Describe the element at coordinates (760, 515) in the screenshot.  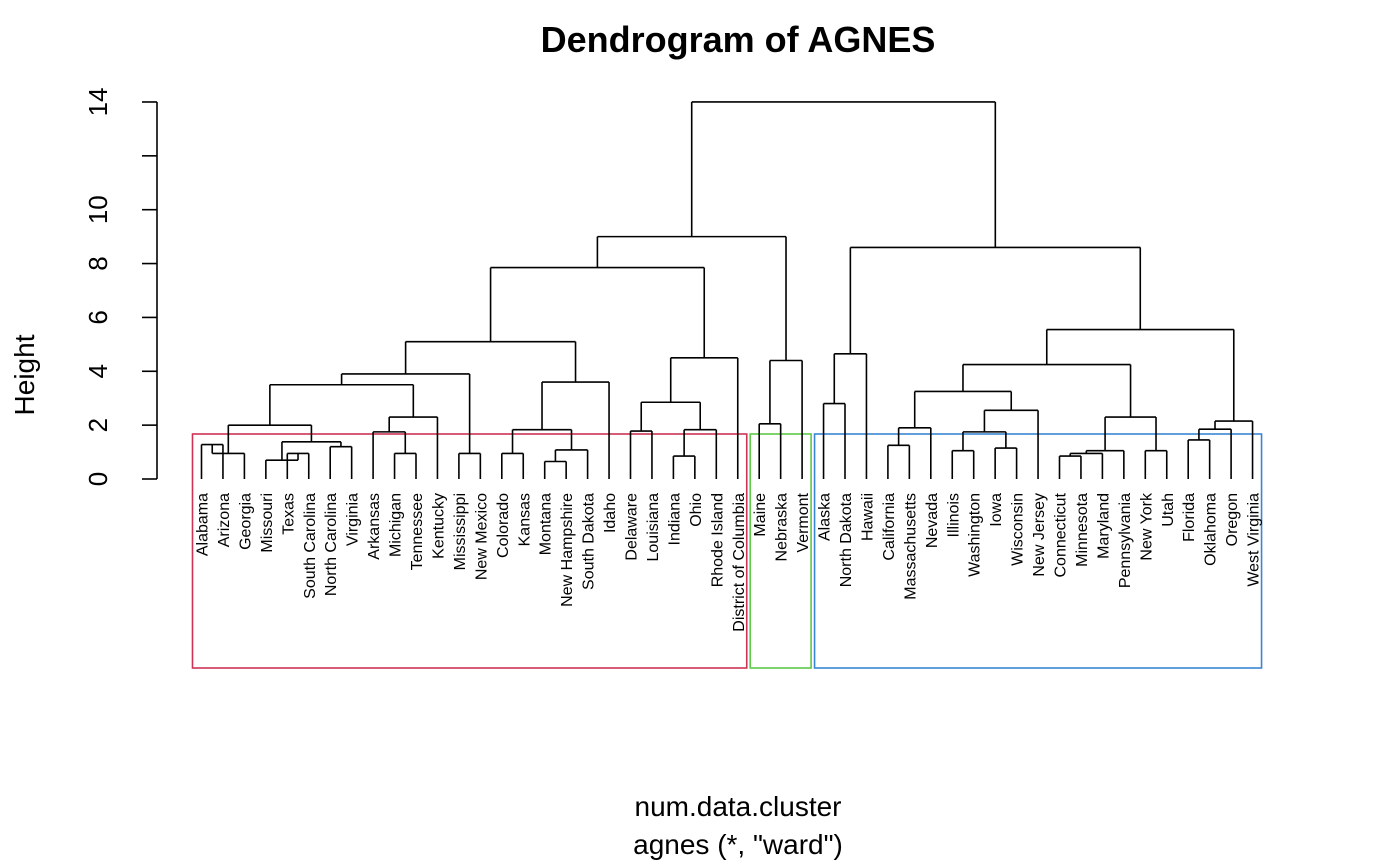
I see `leaf-label: Maine` at that location.